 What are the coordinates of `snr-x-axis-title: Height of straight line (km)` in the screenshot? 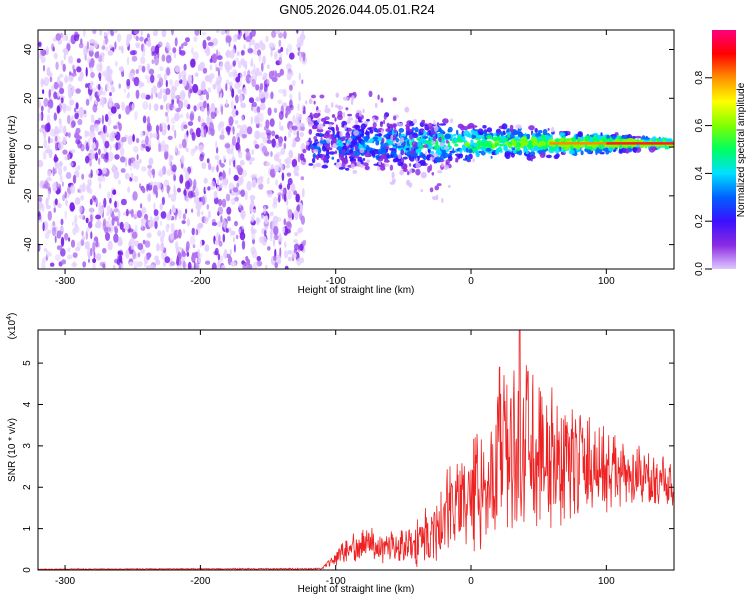 It's located at (356, 589).